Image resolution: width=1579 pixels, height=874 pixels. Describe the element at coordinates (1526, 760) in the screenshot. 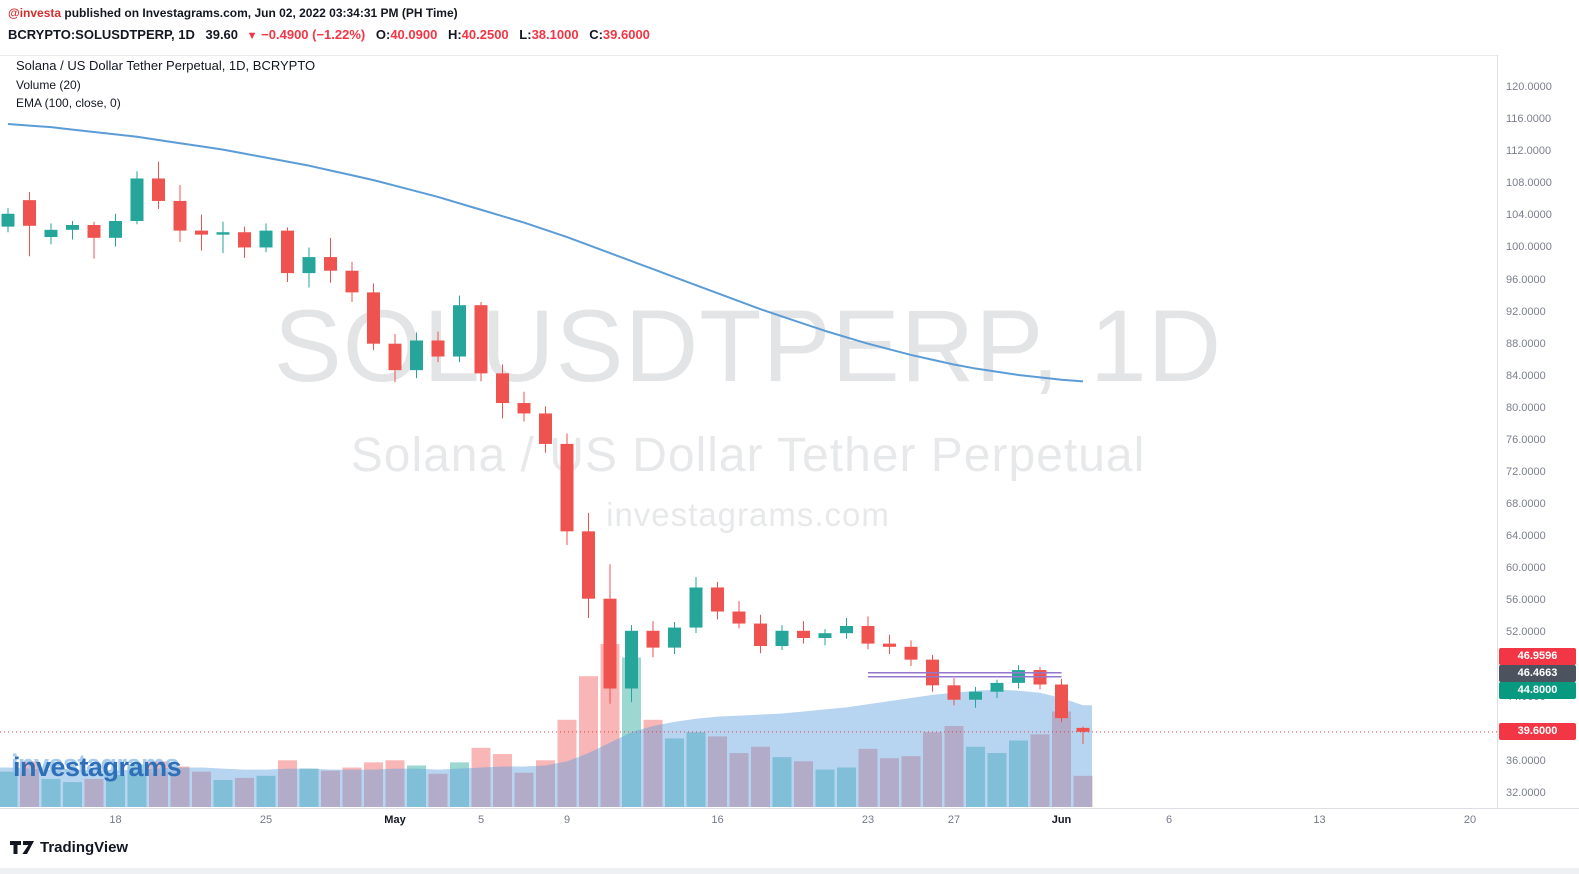

I see `price-tick-label: 36.0000` at that location.